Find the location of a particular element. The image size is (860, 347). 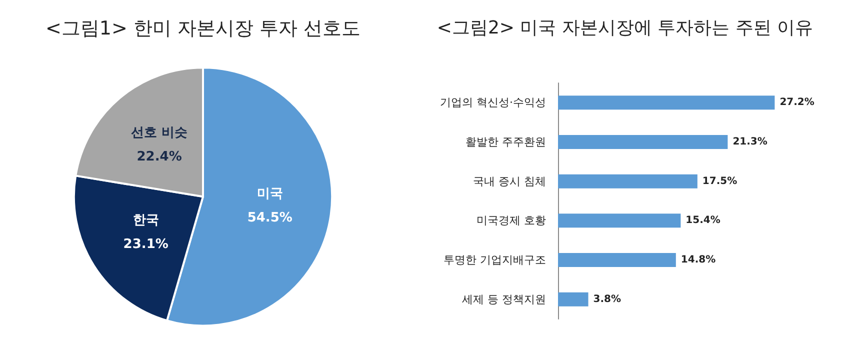

slice-label: 미국 is located at coordinates (269, 194).